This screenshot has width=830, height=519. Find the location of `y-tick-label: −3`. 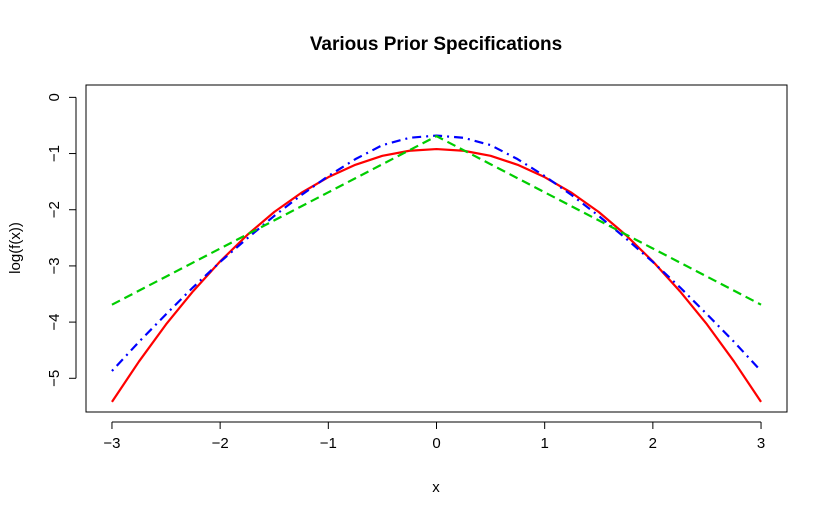

y-tick-label: −3 is located at coordinates (54, 265).